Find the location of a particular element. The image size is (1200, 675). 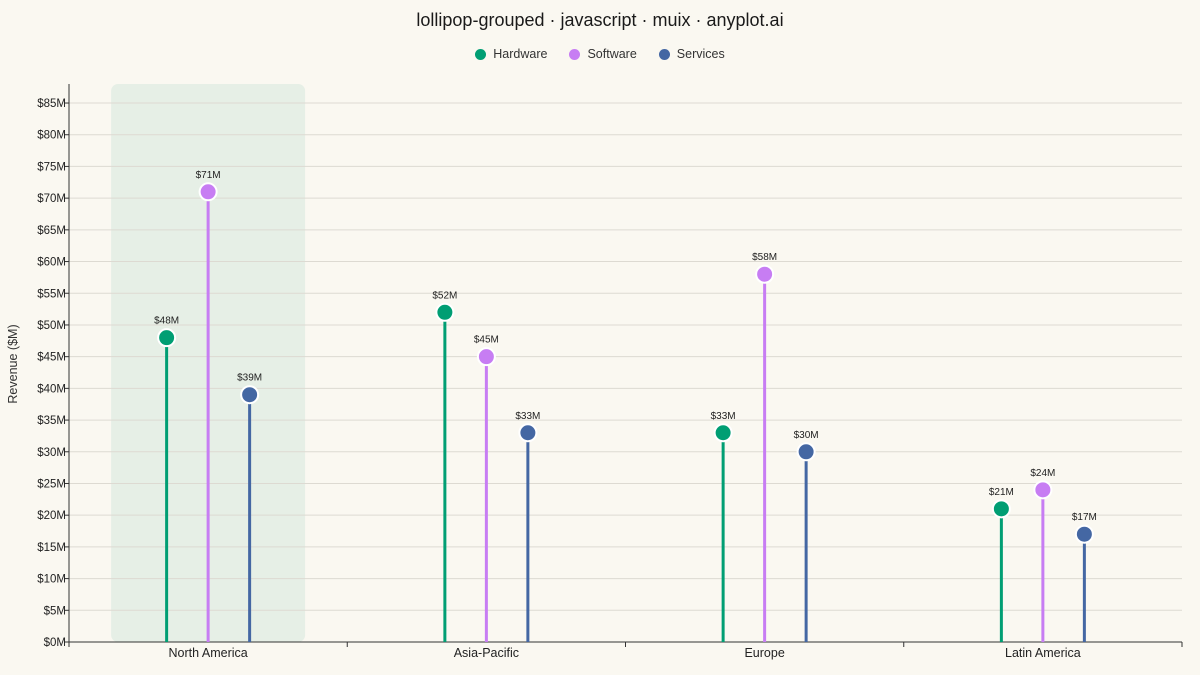

y-tick-label: $5M is located at coordinates (55, 611).